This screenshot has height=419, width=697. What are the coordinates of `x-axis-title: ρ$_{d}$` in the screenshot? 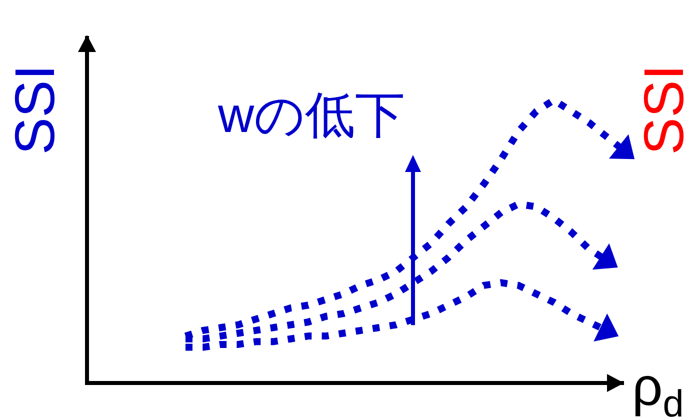 It's located at (658, 388).